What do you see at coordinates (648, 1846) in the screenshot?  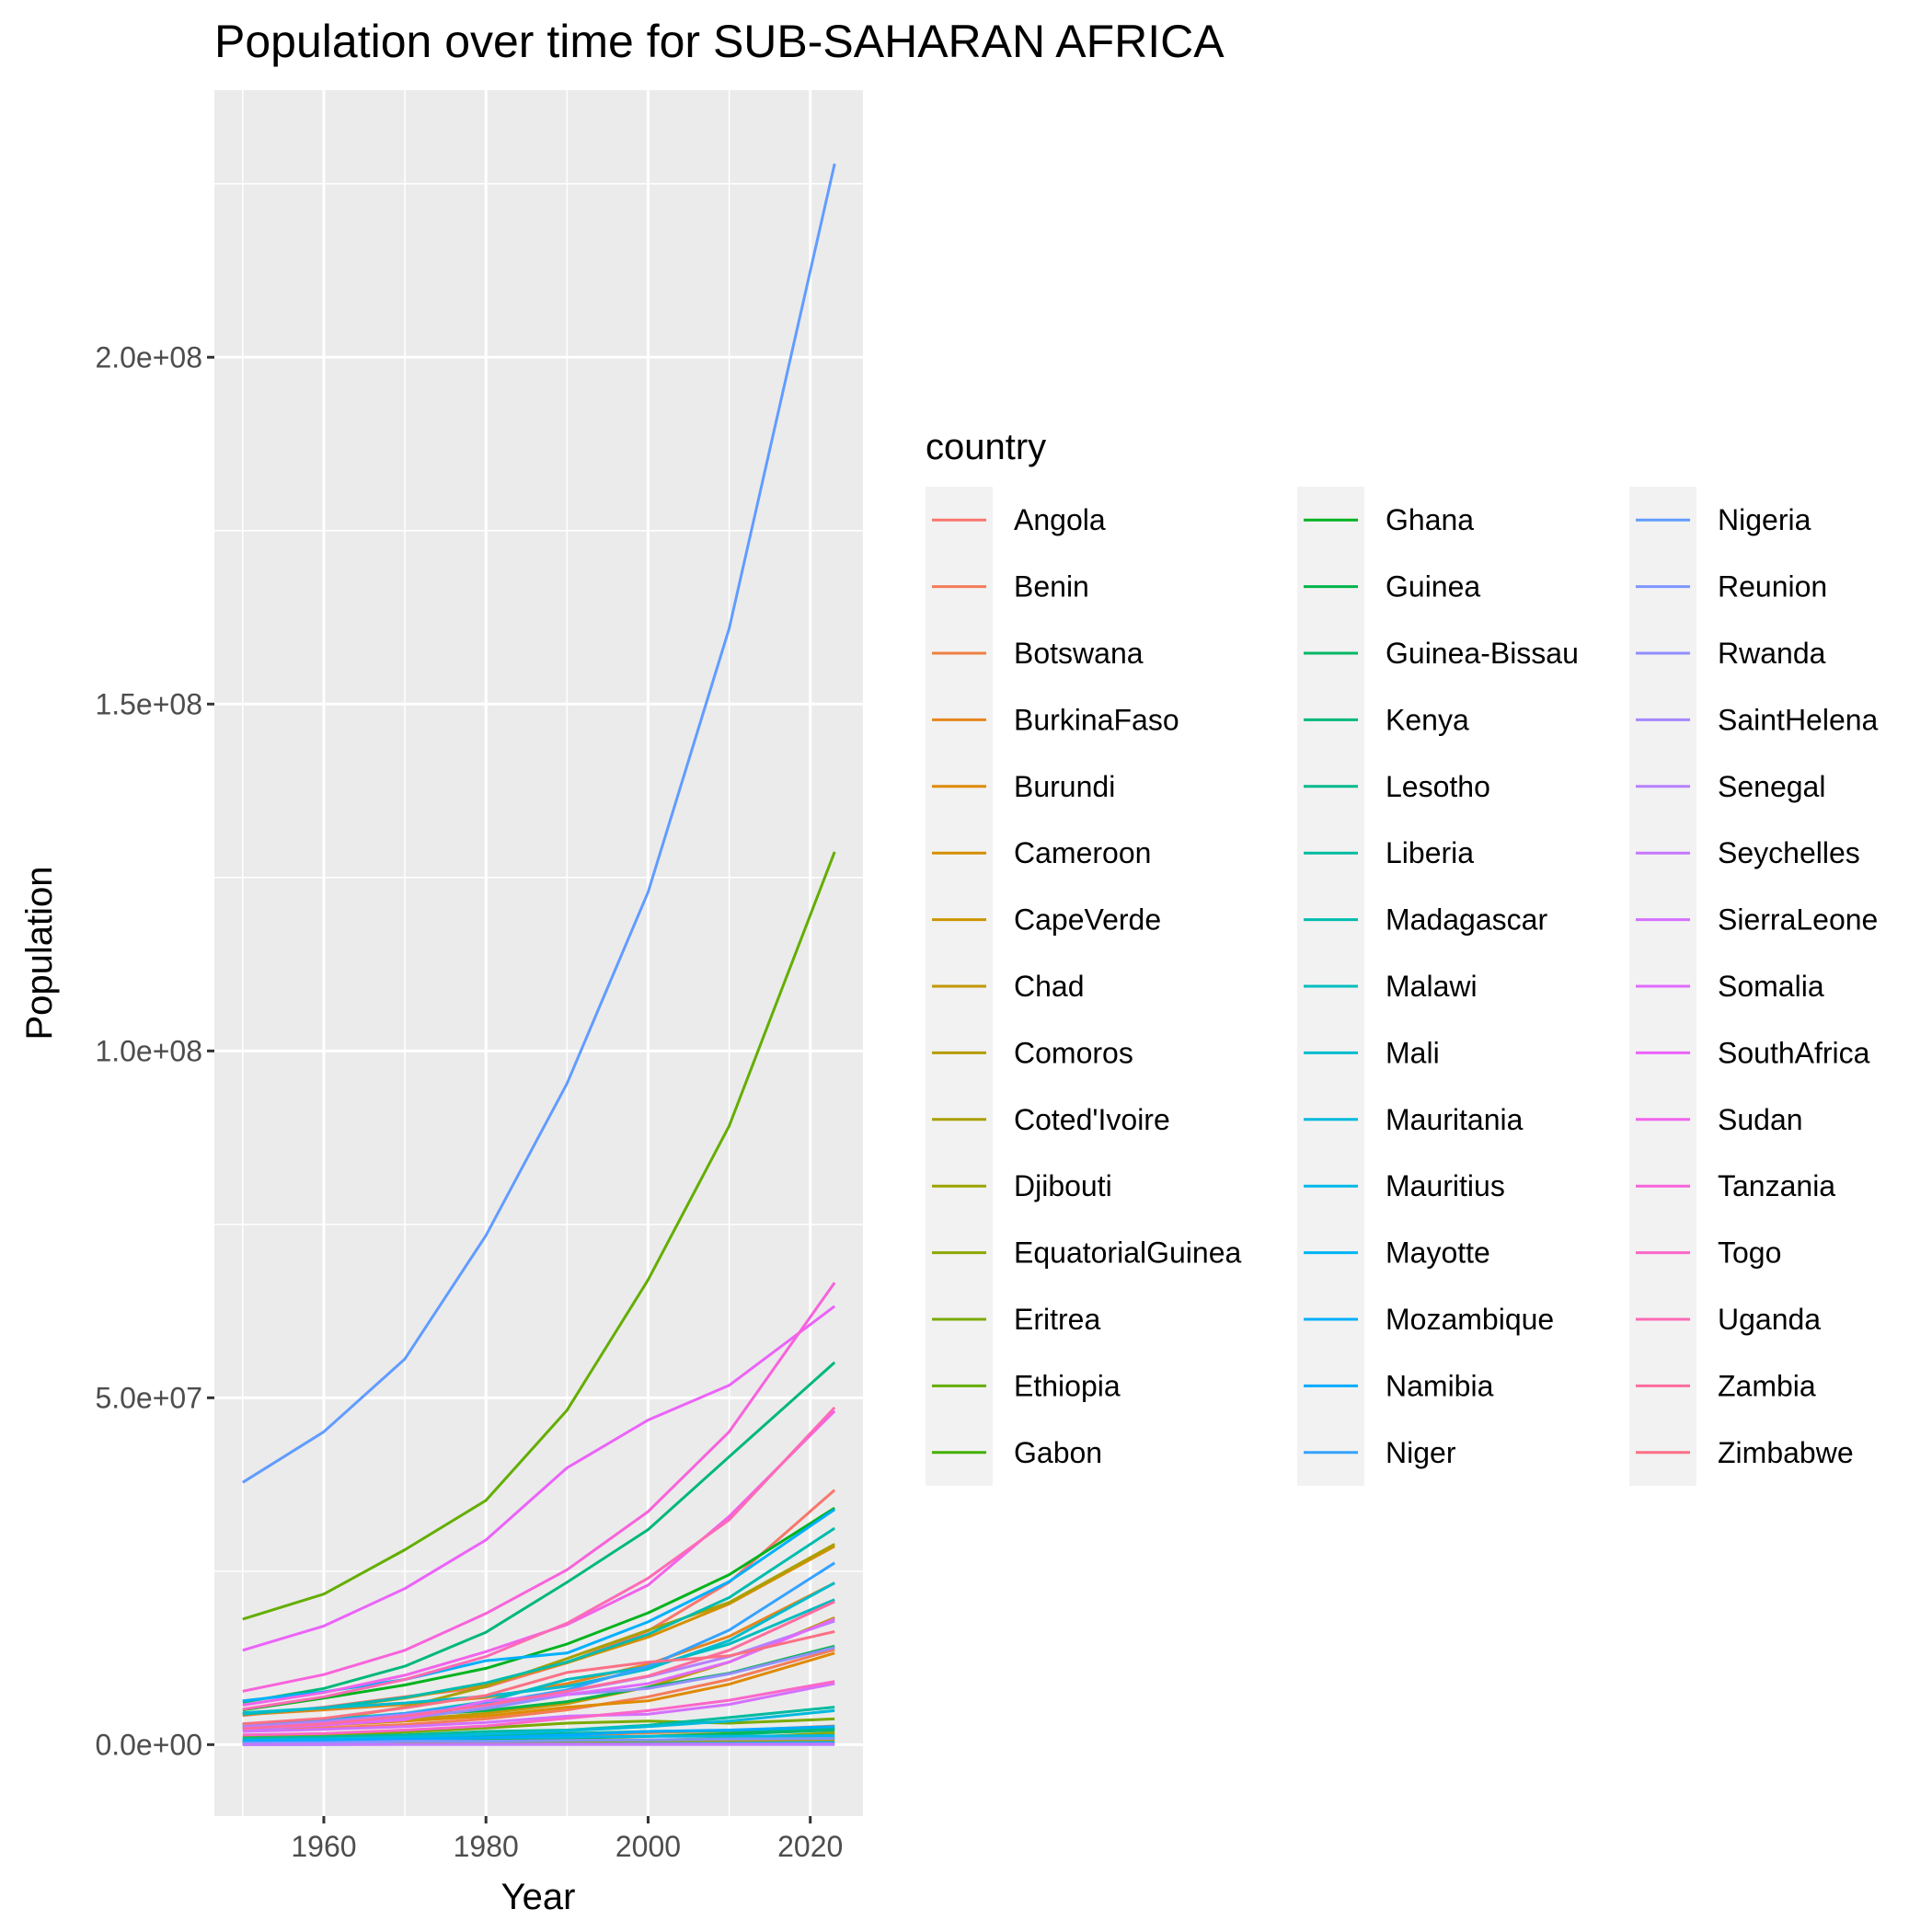 I see `x-tick-label: 2000` at bounding box center [648, 1846].